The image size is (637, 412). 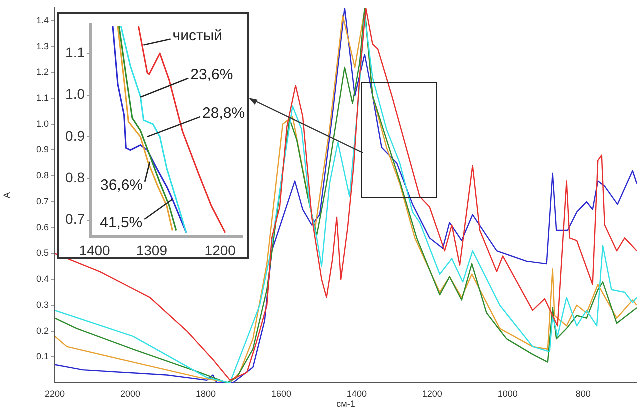 I want to click on y-tick-label: 0.5, so click(x=42, y=253).